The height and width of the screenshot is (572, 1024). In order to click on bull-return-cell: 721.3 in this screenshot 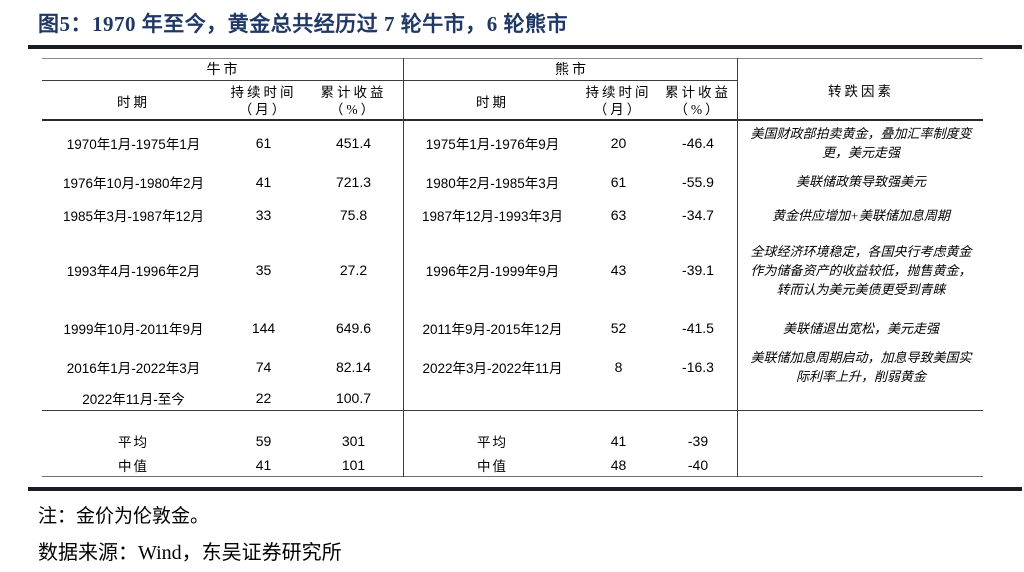, I will do `click(353, 181)`.